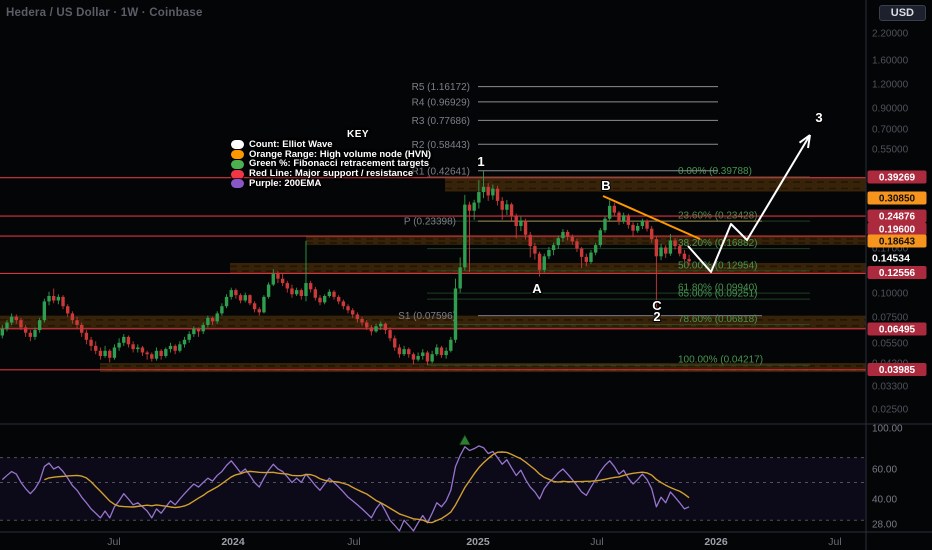 The height and width of the screenshot is (550, 932). Describe the element at coordinates (656, 316) in the screenshot. I see `elliott-wave-label: 2` at that location.